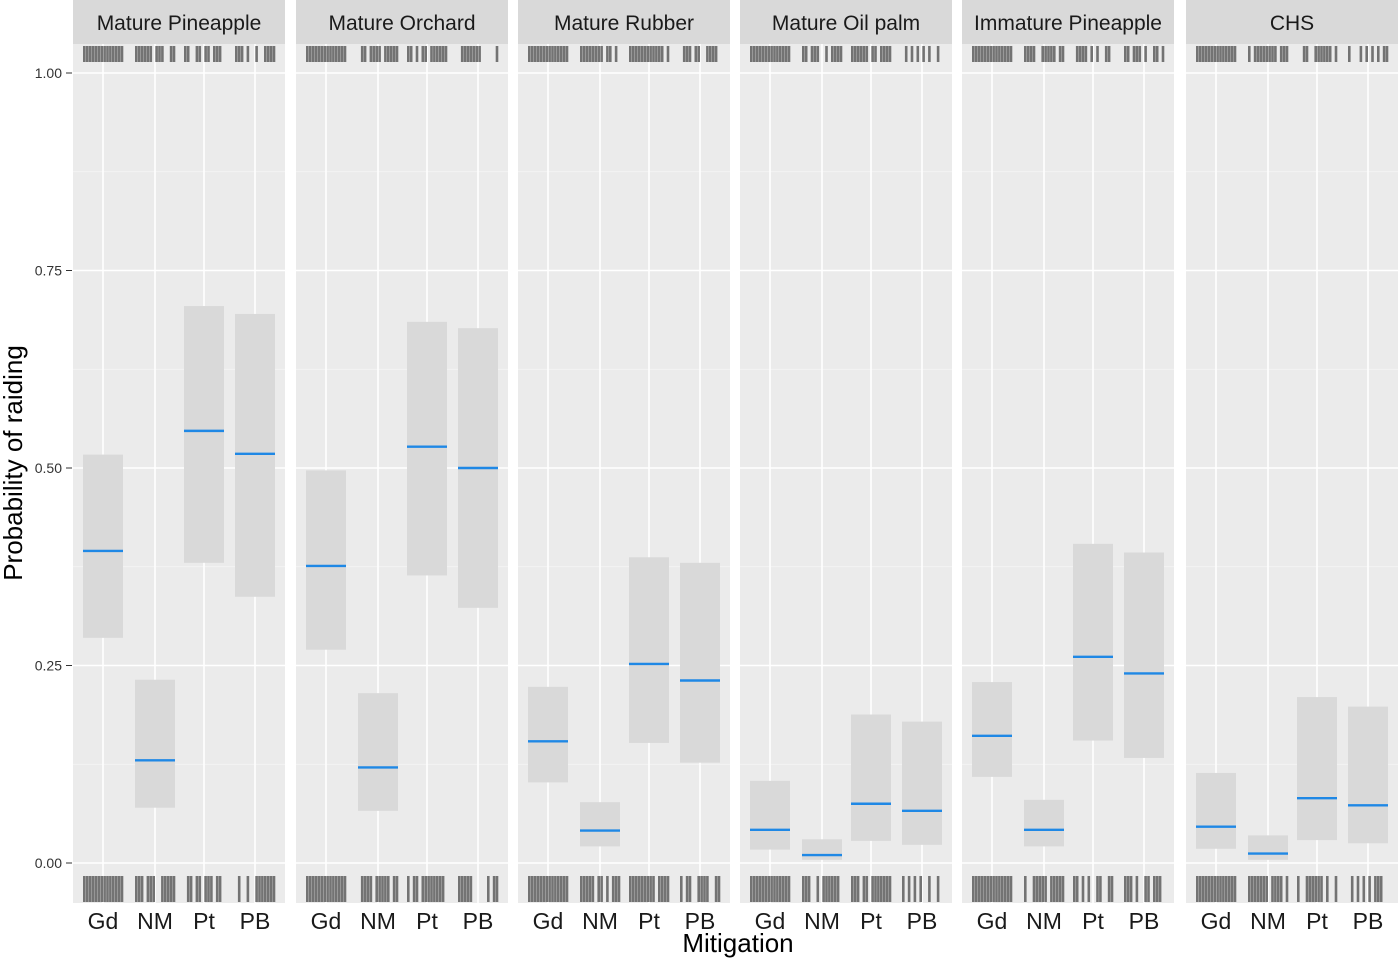 This screenshot has width=1400, height=961. I want to click on facet-panel: CHS Gd NM Pt PB, so click(1292, 467).